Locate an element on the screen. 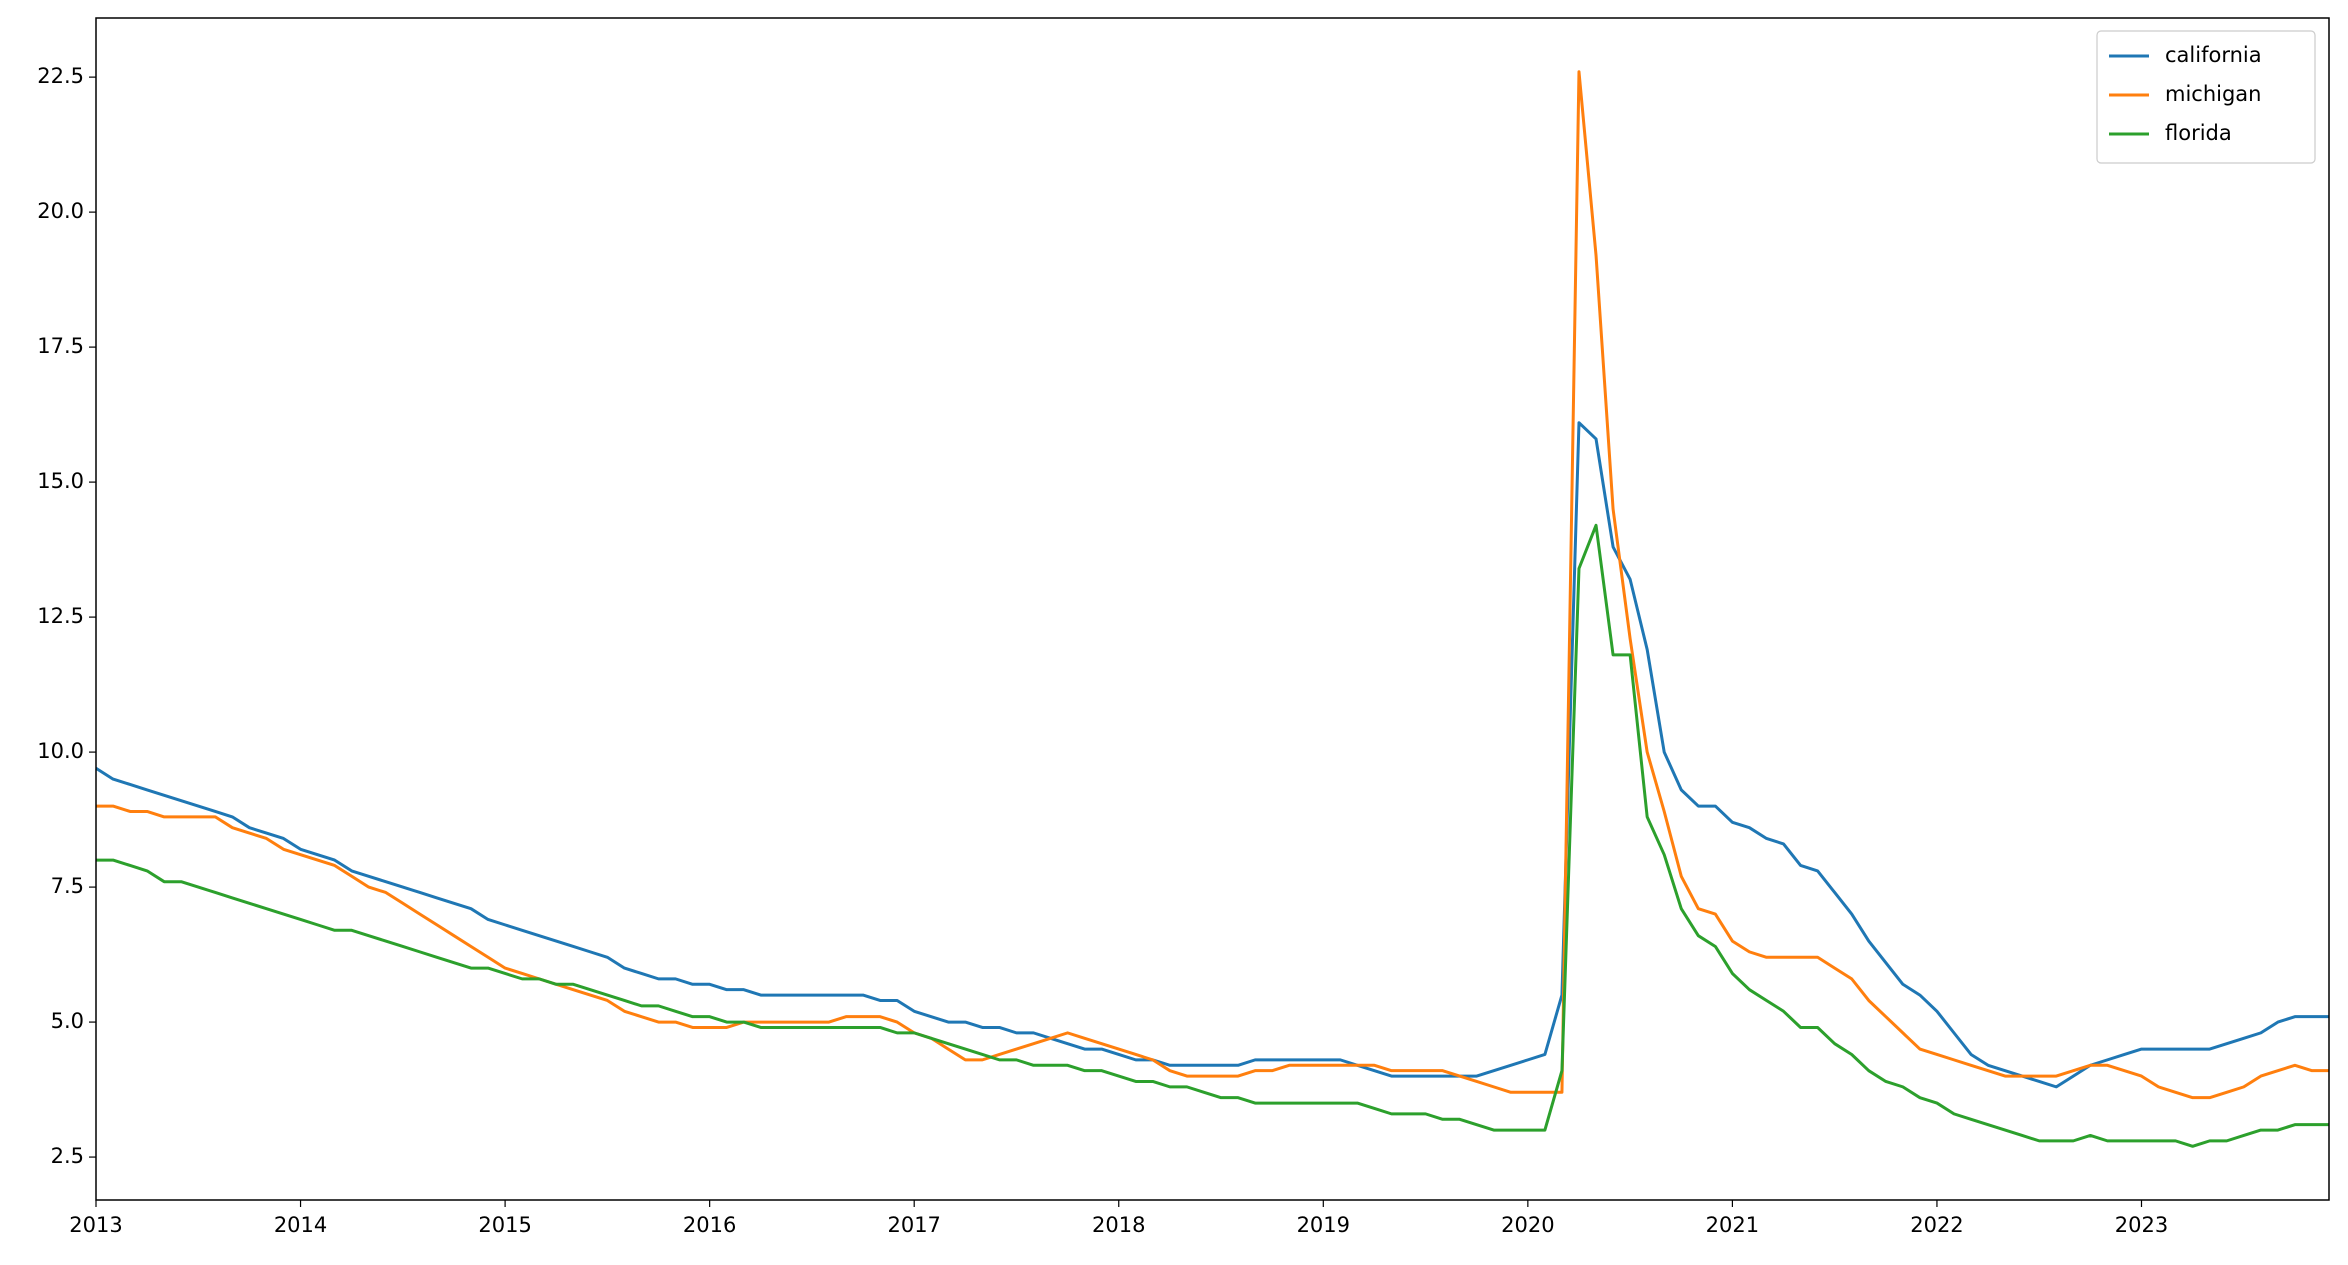  x-tick-label: 2018 is located at coordinates (1118, 1225).